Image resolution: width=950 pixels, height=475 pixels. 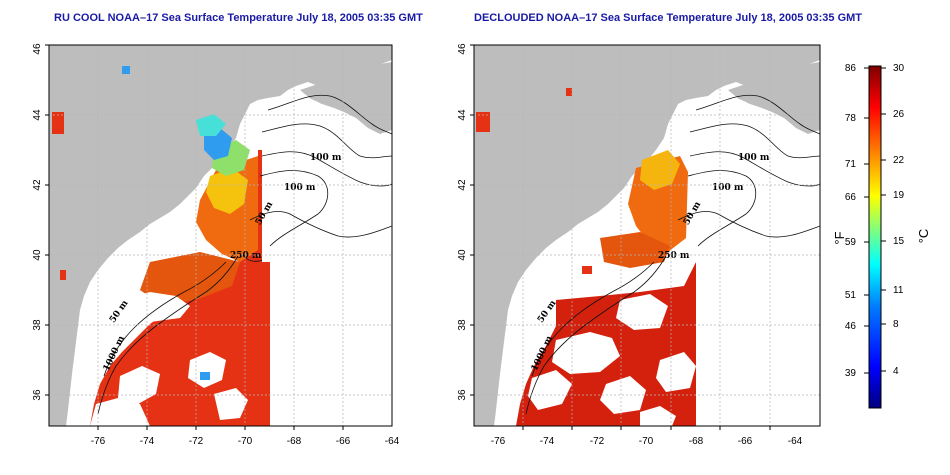 What do you see at coordinates (899, 241) in the screenshot?
I see `celsius-tick: 15` at bounding box center [899, 241].